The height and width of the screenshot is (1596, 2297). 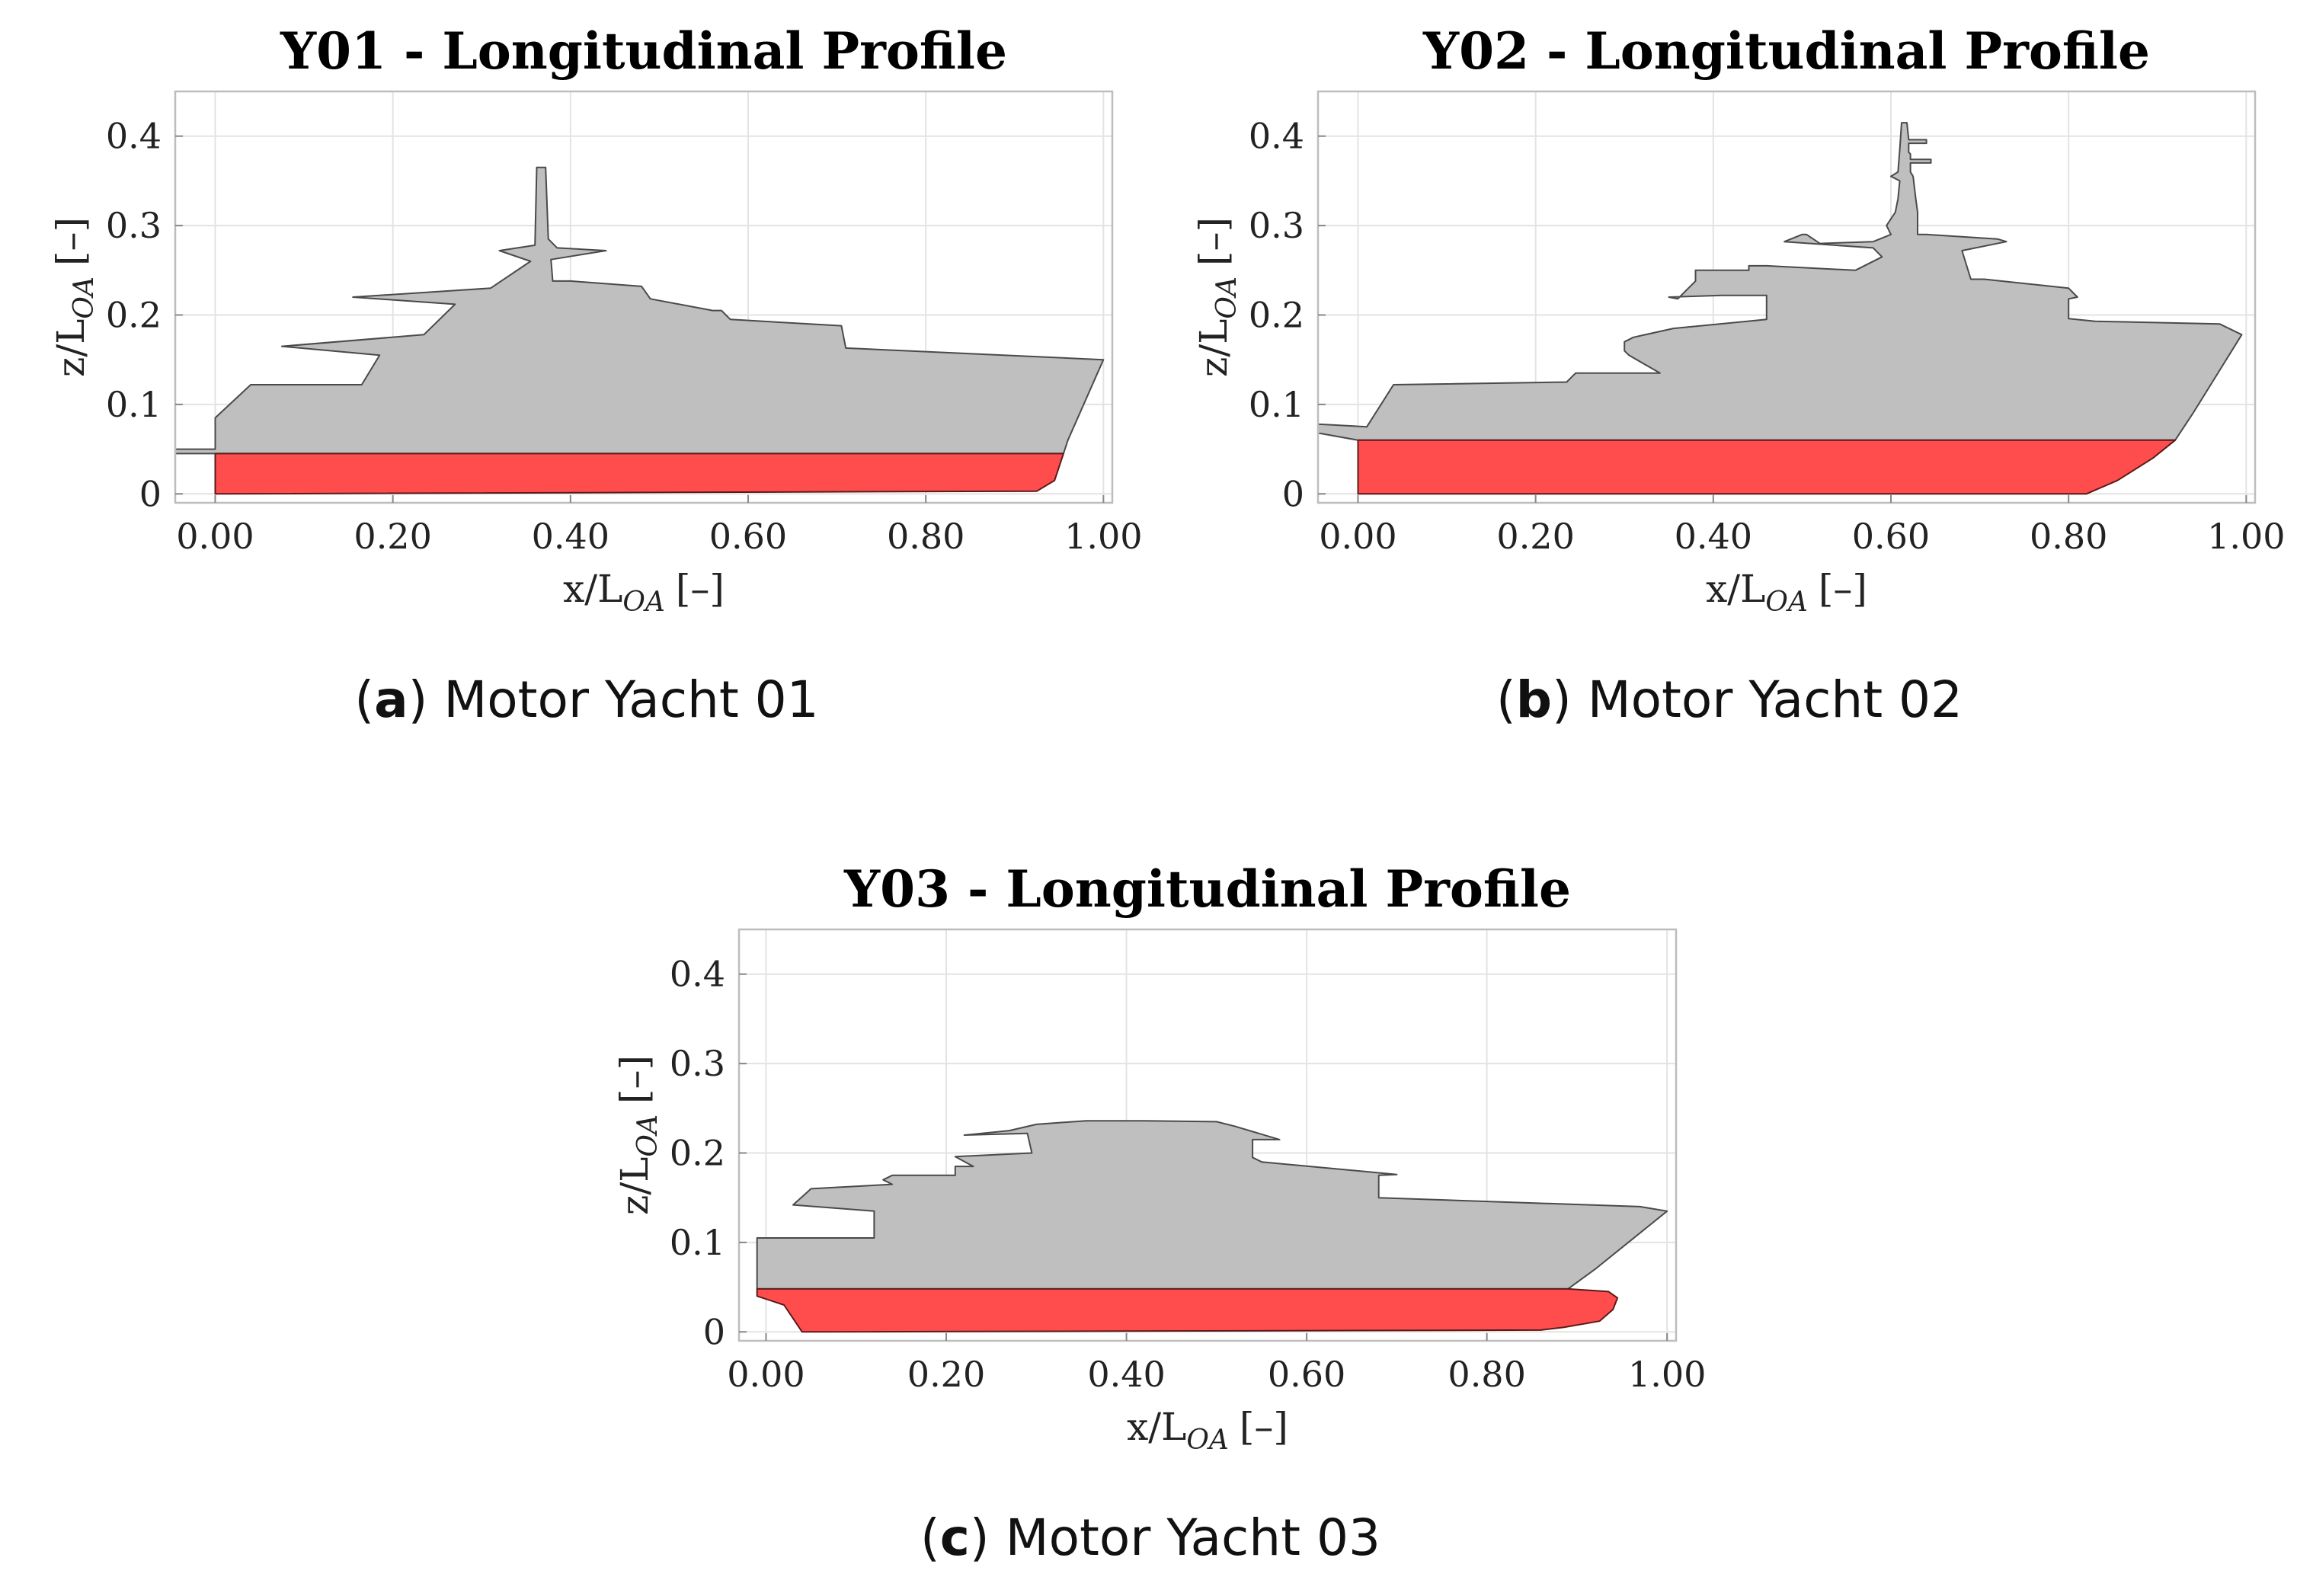 I want to click on chart-b-ytick-label-0: 0, so click(x=1293, y=493).